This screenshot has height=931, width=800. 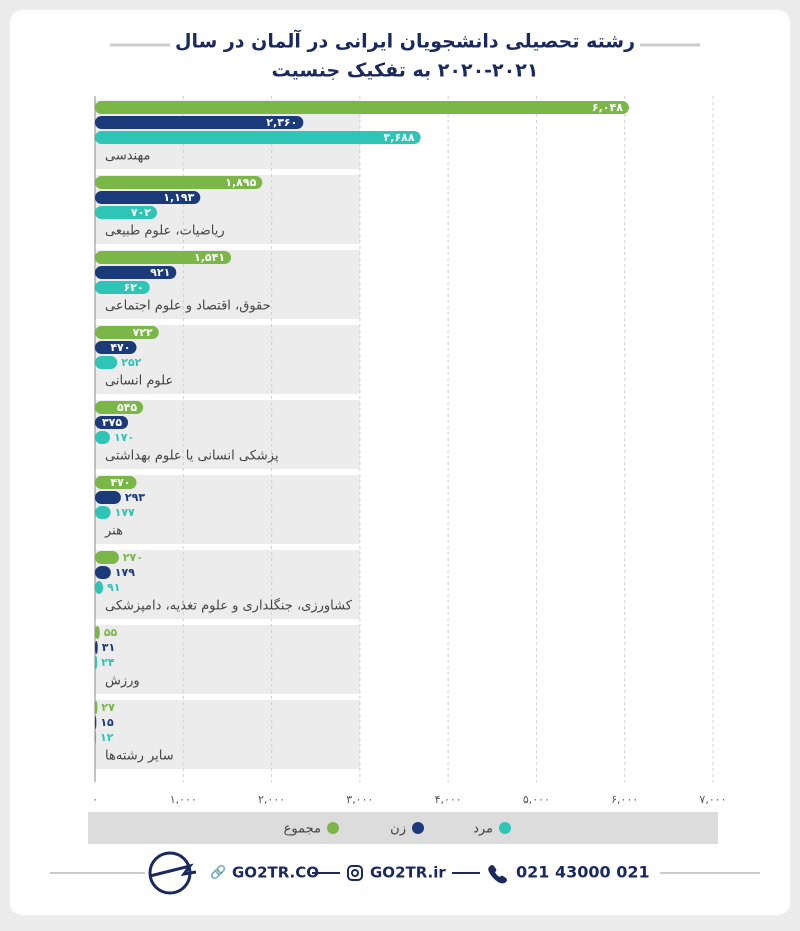 I want to click on x-tick-label: ۴,۰۰۰, so click(x=448, y=799).